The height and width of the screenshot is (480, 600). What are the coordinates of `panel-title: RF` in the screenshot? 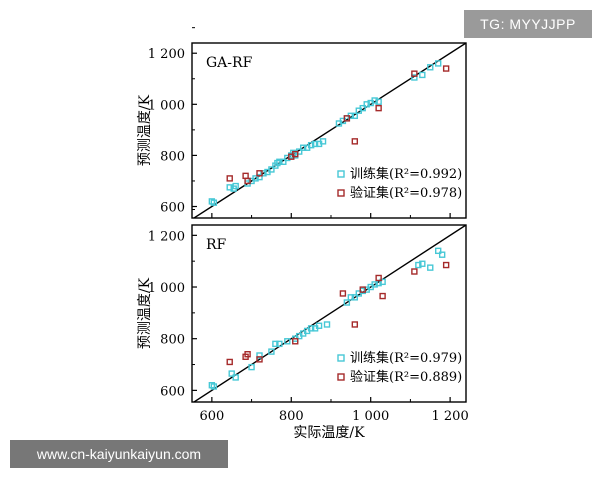 It's located at (216, 245).